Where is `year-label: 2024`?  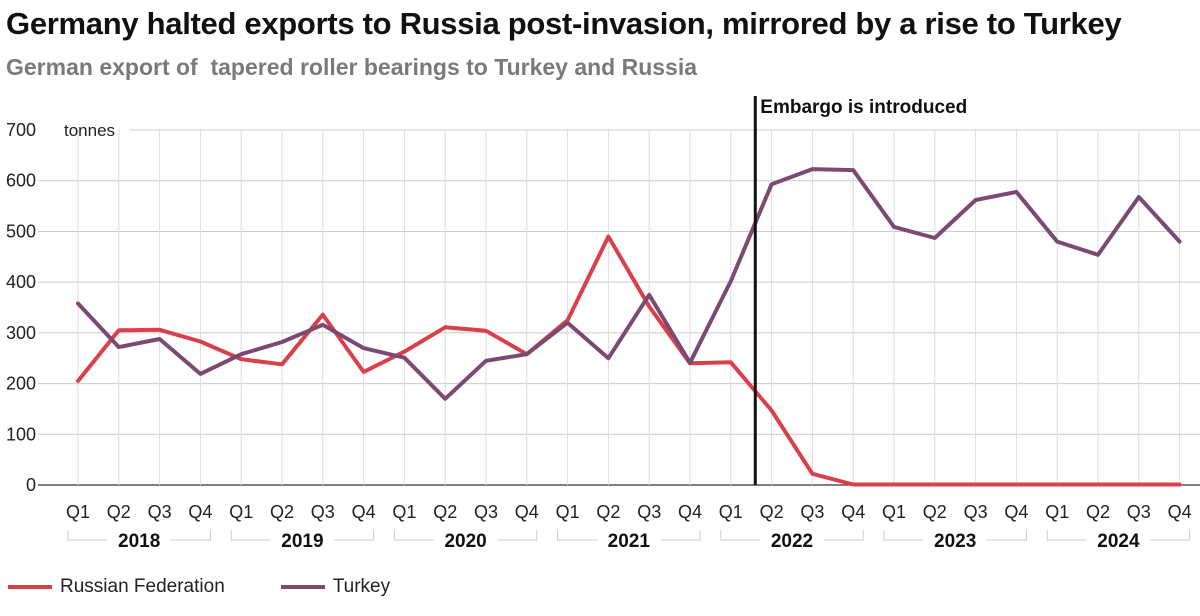
year-label: 2024 is located at coordinates (1118, 541).